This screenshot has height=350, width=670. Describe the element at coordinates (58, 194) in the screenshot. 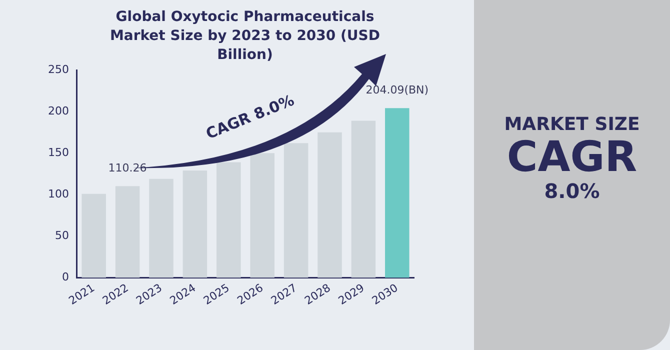

I see `y-tick-label: 100` at that location.